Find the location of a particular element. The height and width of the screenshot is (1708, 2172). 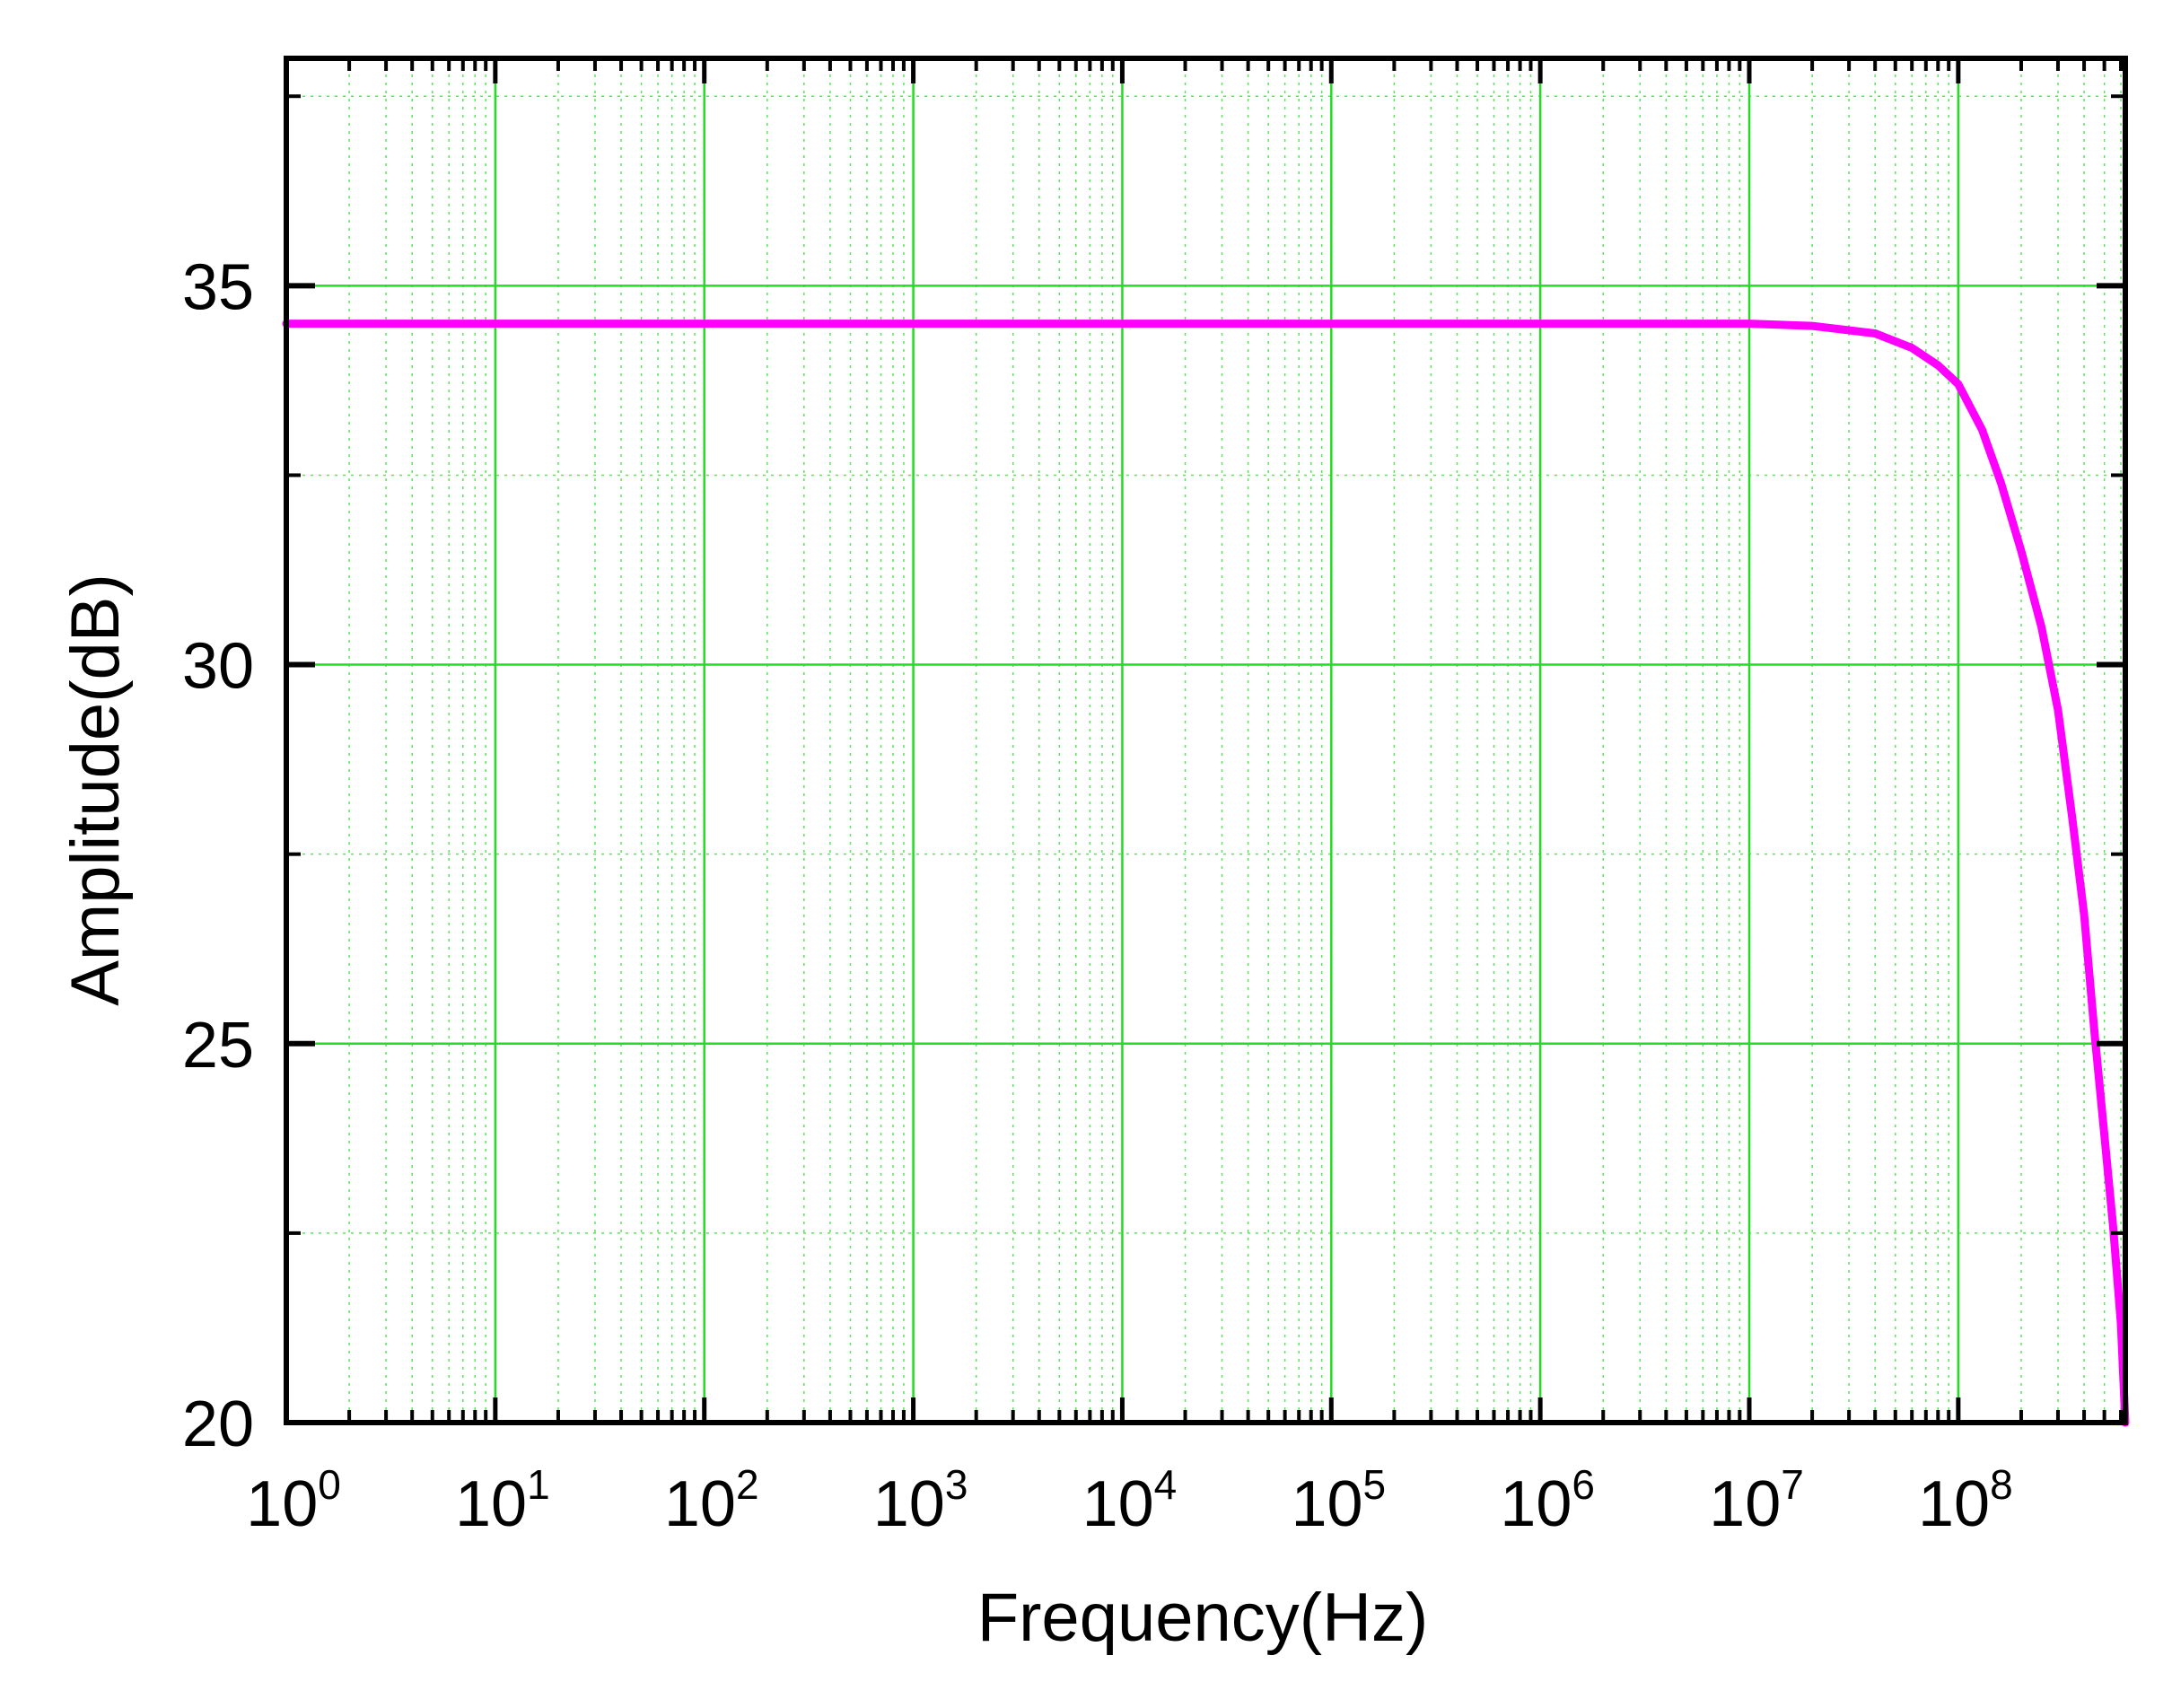

x-tick-labels: 10⁰ 10¹ 10² 10³ 10⁴ 10⁵ 10⁶ 10⁷ 10⁸ is located at coordinates (1129, 1500).